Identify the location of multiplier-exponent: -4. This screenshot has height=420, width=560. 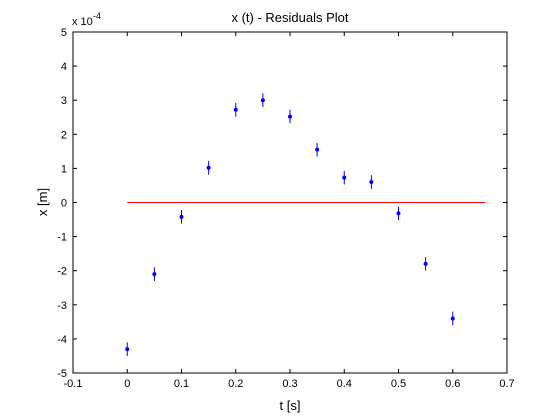
(97, 16).